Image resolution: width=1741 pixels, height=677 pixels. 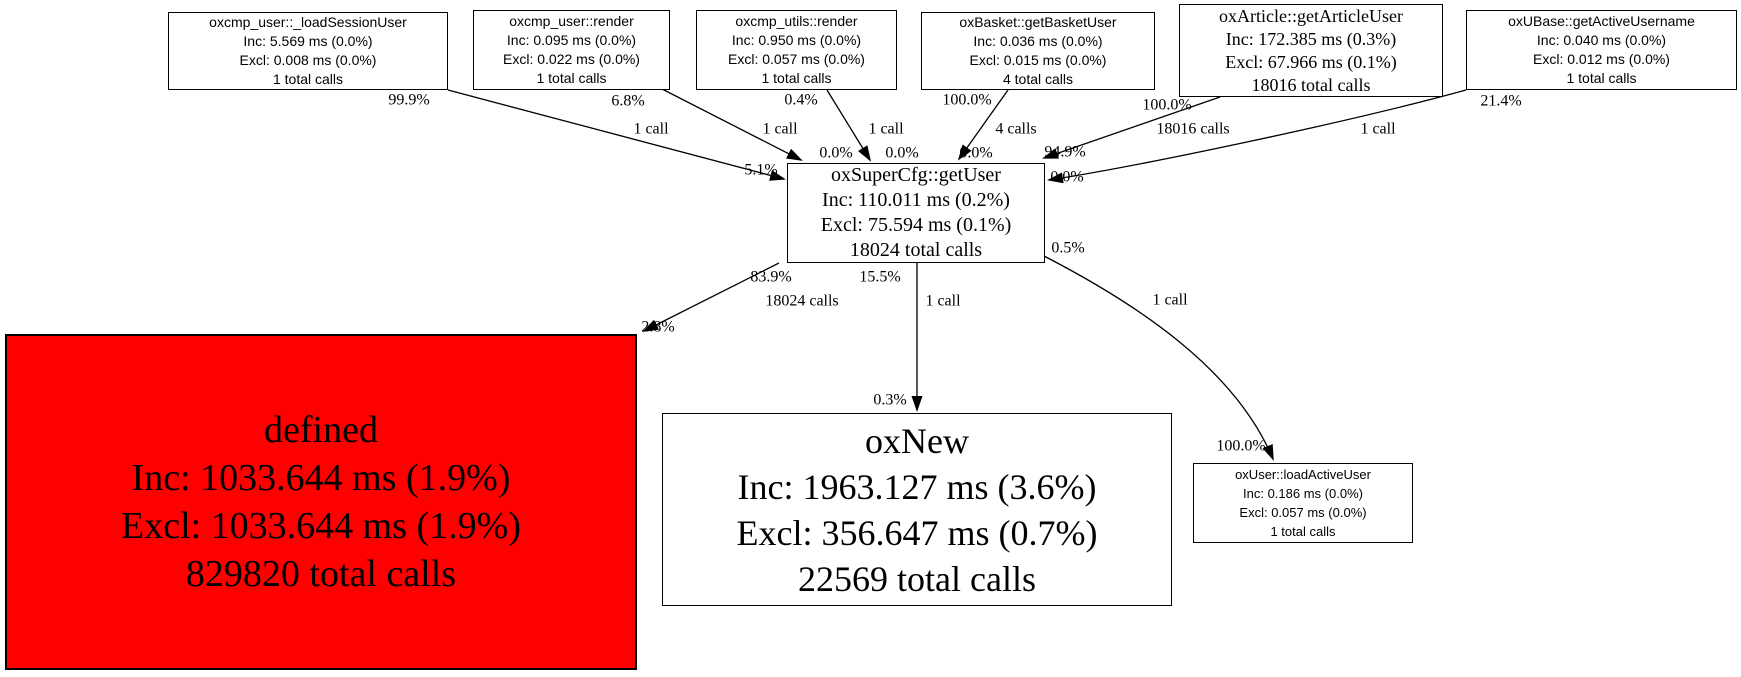 What do you see at coordinates (1601, 59) in the screenshot?
I see `node-exclusive-time: Excl: 0.012 ms (0.0%)` at bounding box center [1601, 59].